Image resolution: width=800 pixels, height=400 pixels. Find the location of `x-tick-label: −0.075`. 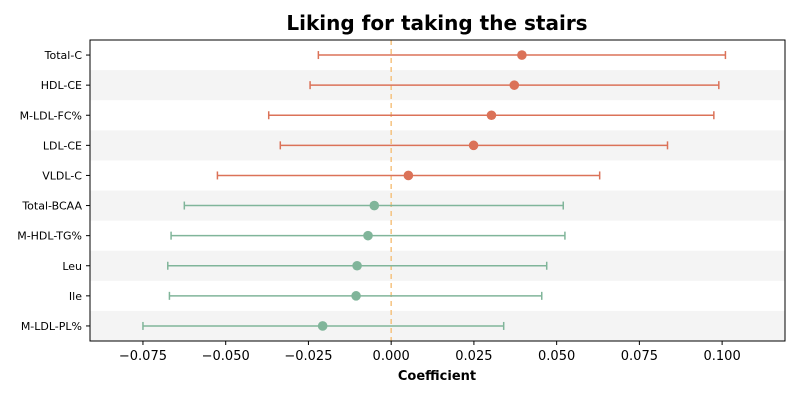

x-tick-label: −0.075 is located at coordinates (143, 356).